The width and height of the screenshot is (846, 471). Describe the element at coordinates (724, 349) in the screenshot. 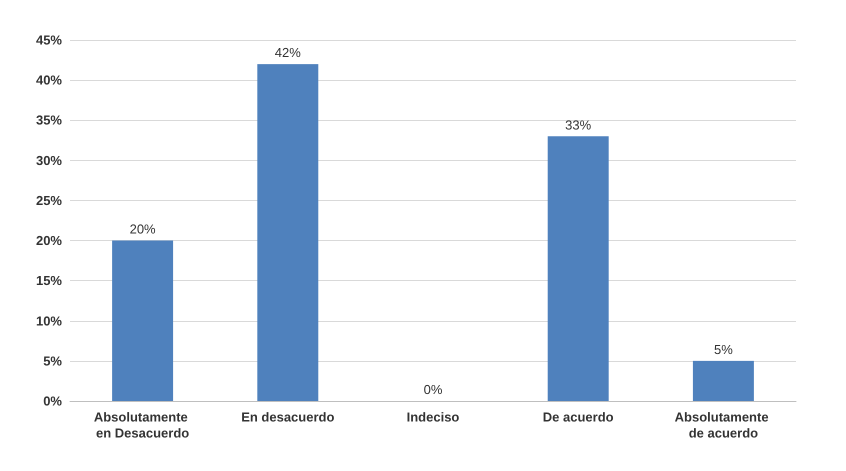

I see `data-label: 5%` at that location.